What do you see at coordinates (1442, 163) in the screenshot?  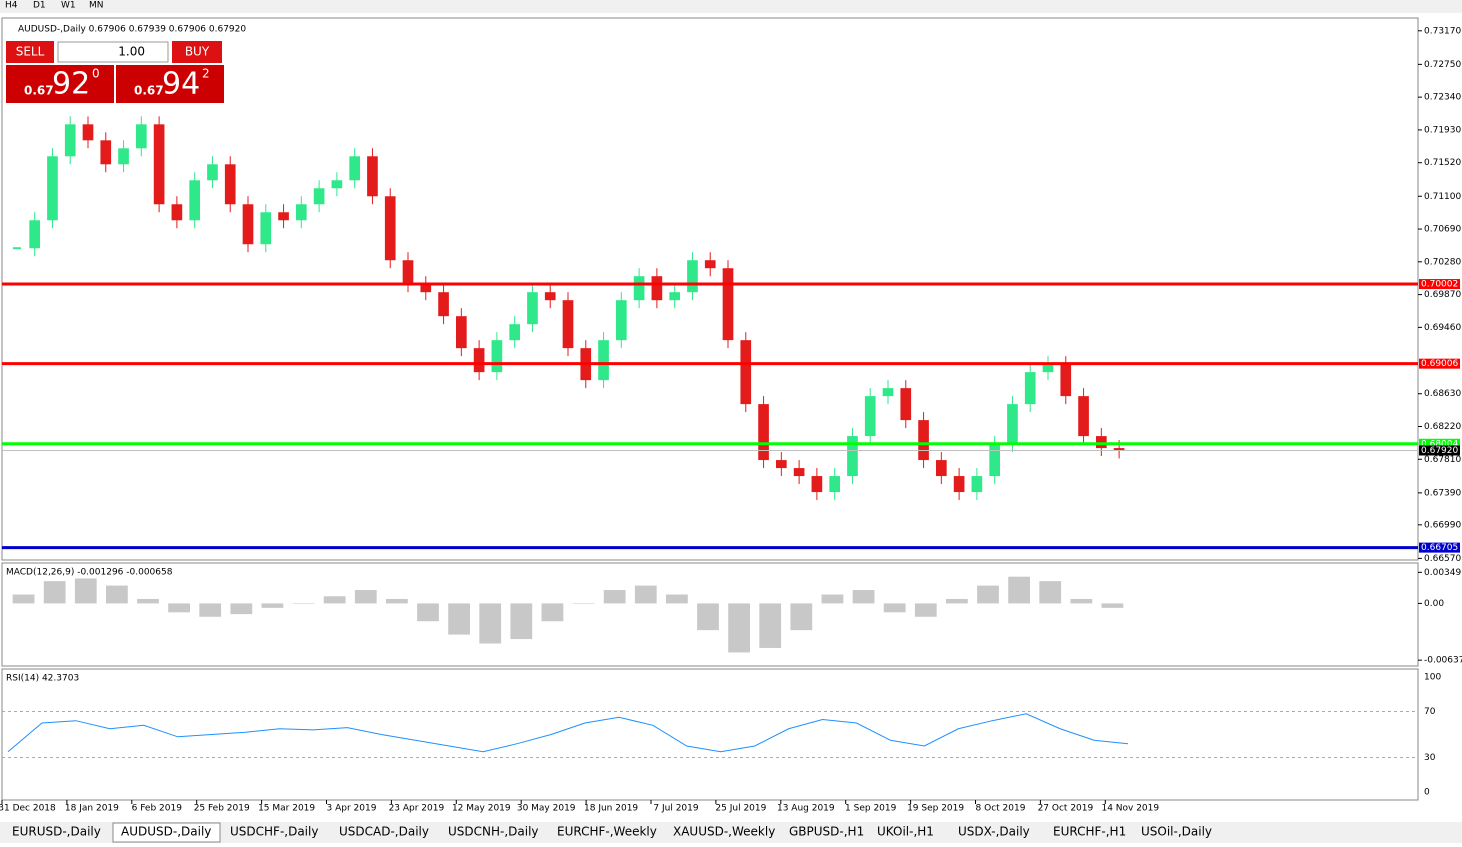 I see `y-tick-label: 0.71520` at bounding box center [1442, 163].